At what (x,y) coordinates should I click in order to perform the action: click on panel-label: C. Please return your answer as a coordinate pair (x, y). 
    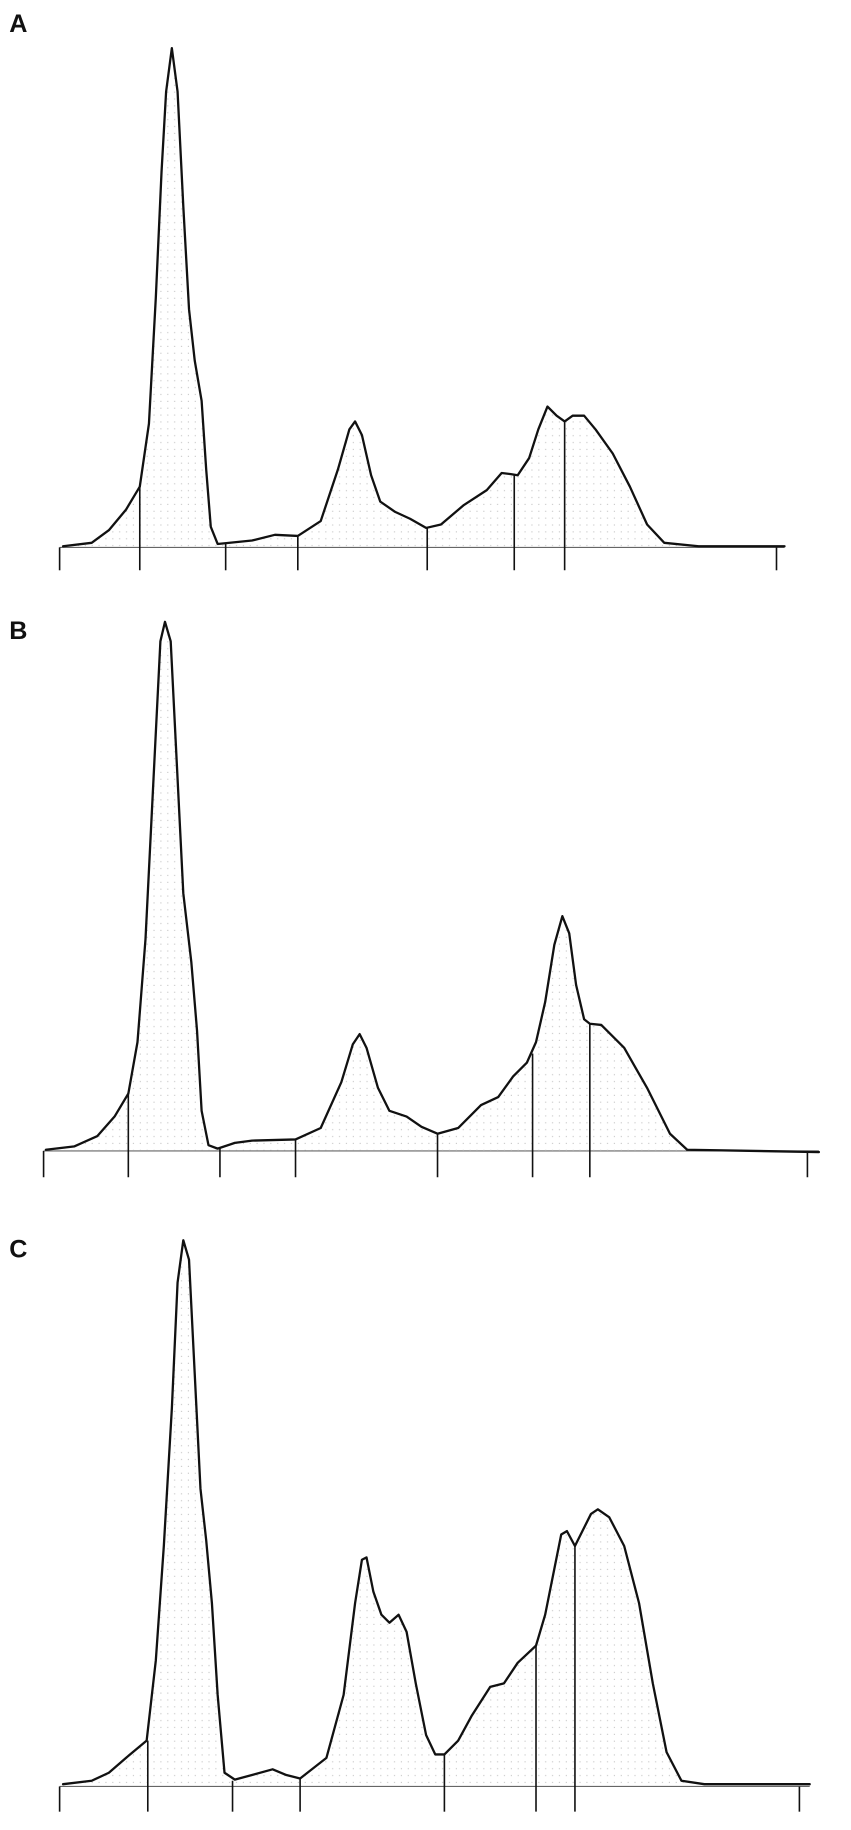
    Looking at the image, I should click on (18, 1249).